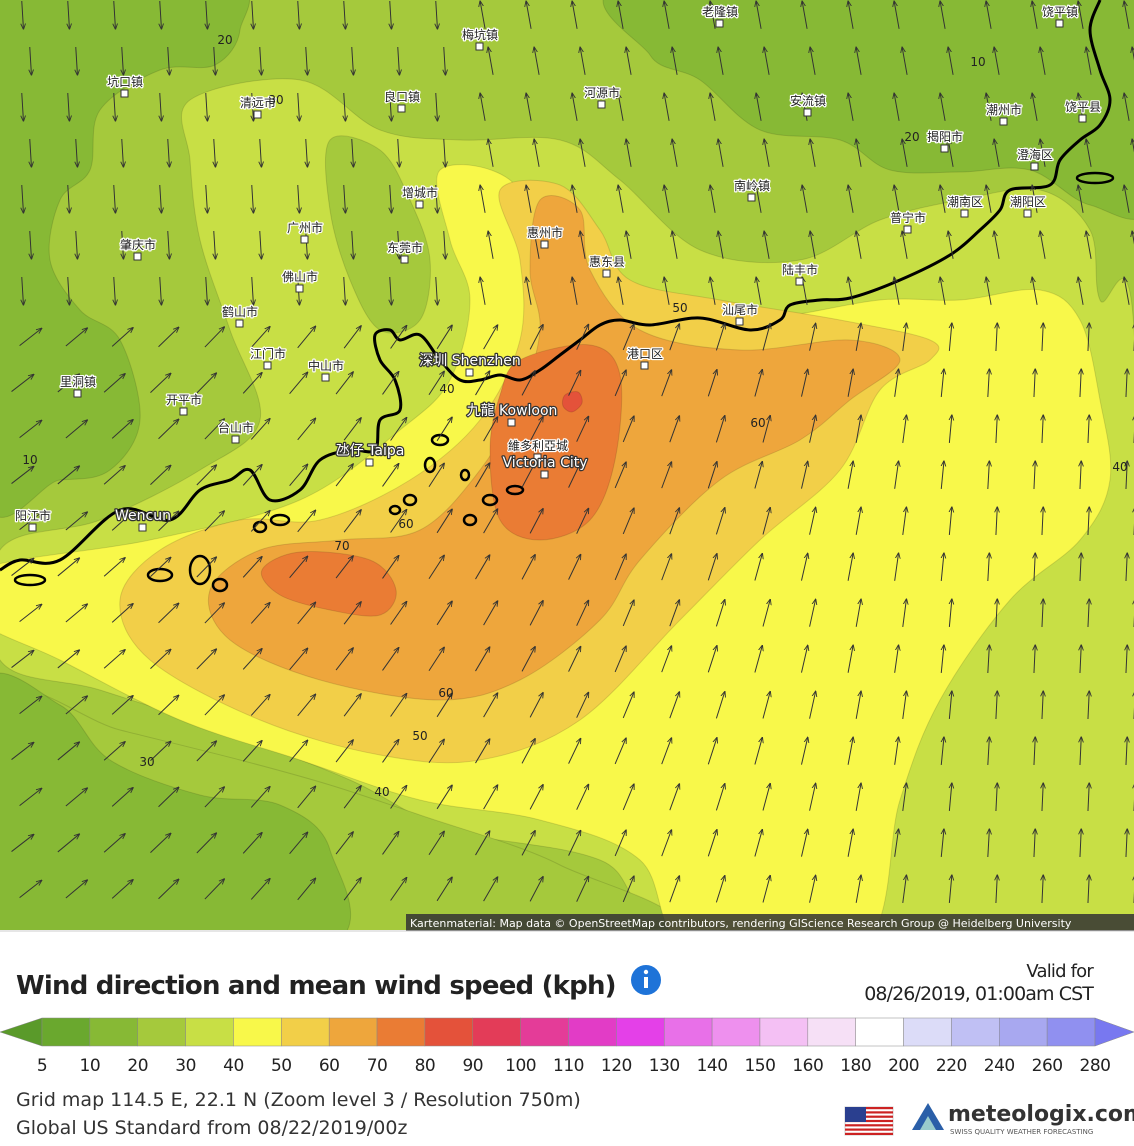 This screenshot has height=1146, width=1134. What do you see at coordinates (405, 247) in the screenshot?
I see `place-label: 东莞市` at bounding box center [405, 247].